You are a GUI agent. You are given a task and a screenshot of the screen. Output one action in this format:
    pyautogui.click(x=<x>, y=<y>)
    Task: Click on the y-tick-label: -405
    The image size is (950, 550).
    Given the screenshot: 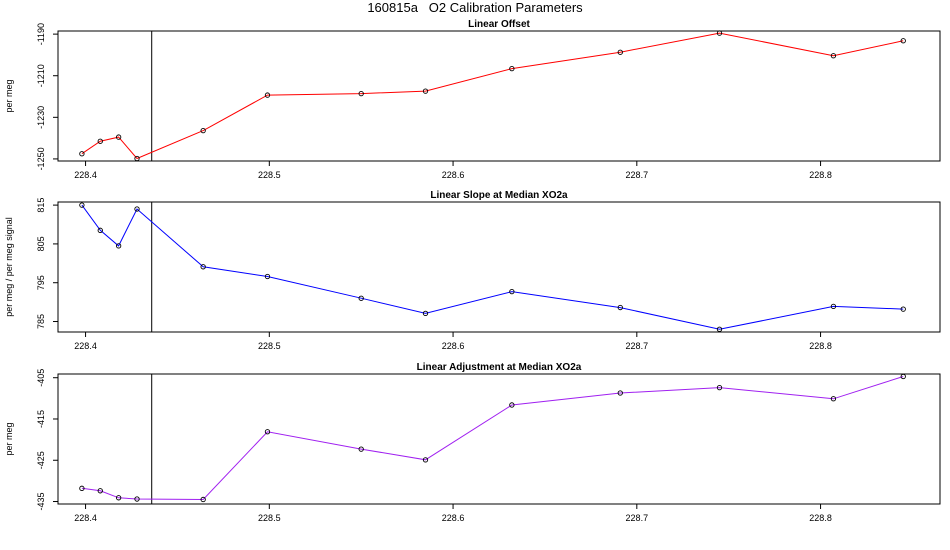 What is the action you would take?
    pyautogui.click(x=41, y=378)
    